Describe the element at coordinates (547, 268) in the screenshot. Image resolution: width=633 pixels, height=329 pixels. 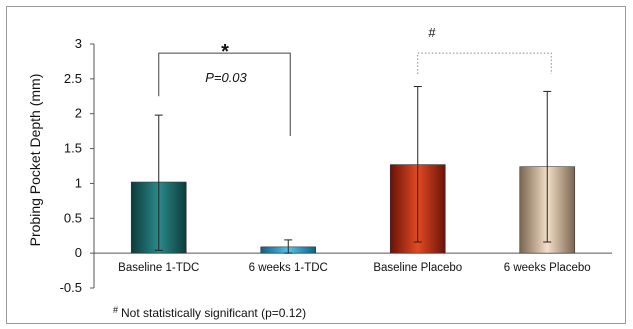
I see `category-label-3: 6 weeks Placebo` at that location.